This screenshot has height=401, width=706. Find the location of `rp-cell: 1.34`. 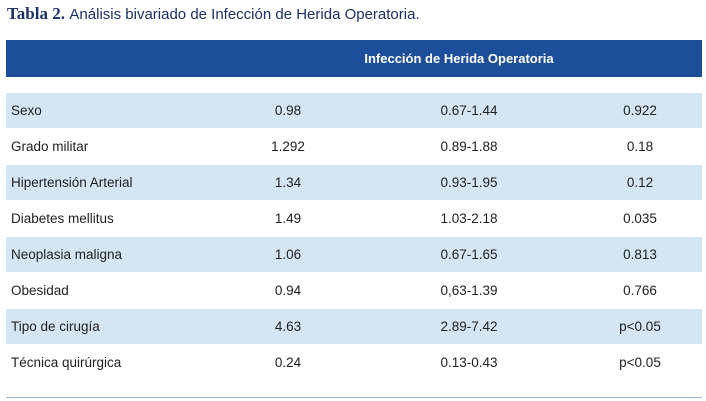

rp-cell: 1.34 is located at coordinates (288, 182).